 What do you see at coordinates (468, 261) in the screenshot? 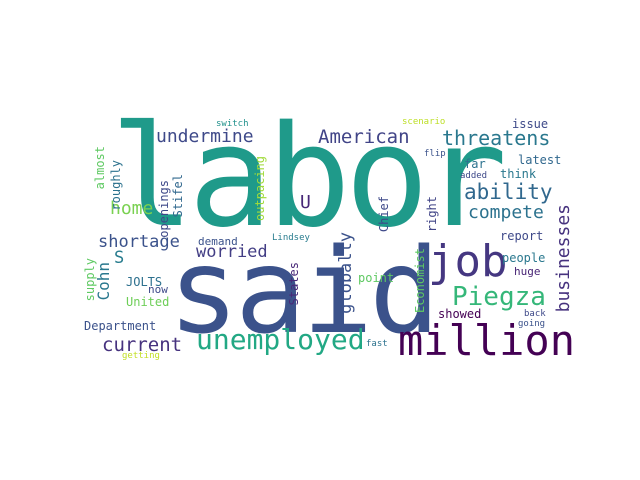
I see `word-job: job` at bounding box center [468, 261].